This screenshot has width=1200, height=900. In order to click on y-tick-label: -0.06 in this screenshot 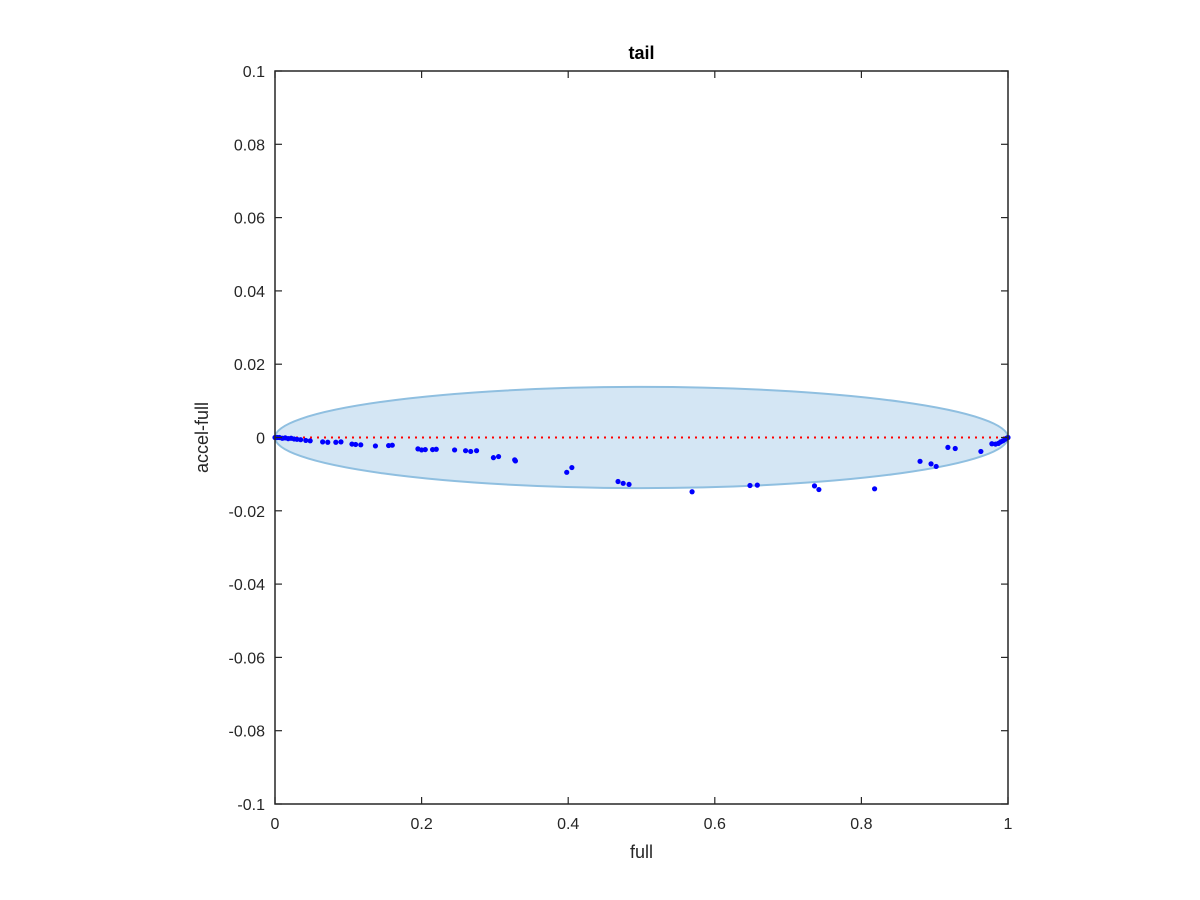, I will do `click(247, 658)`.